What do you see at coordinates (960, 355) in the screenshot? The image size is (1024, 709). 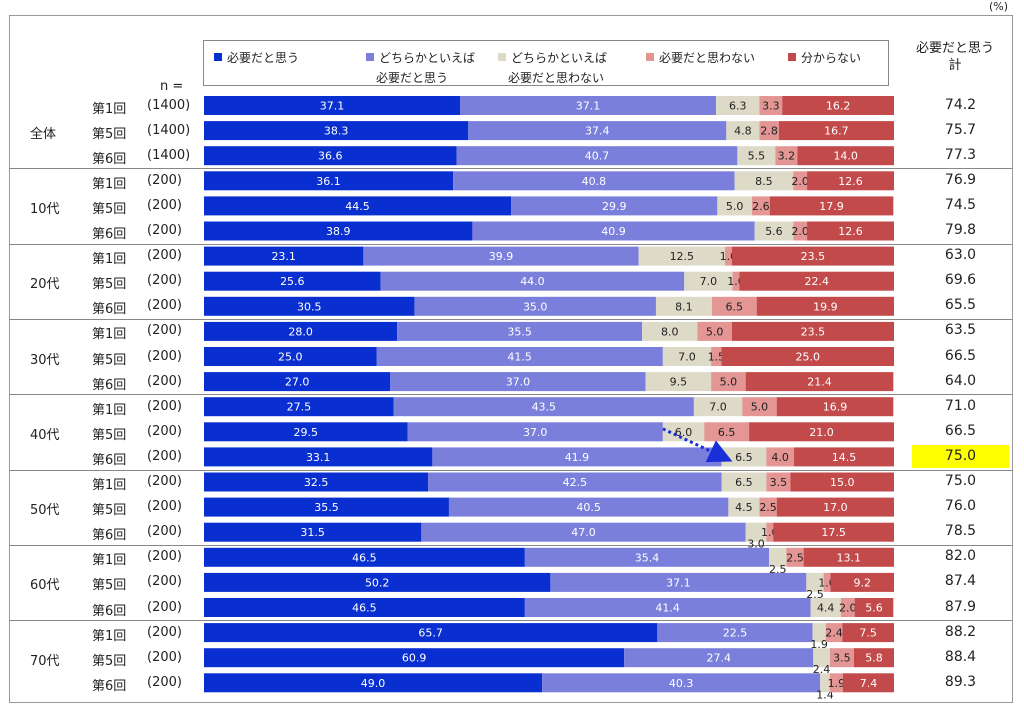 I see `total-value: 66.5` at bounding box center [960, 355].